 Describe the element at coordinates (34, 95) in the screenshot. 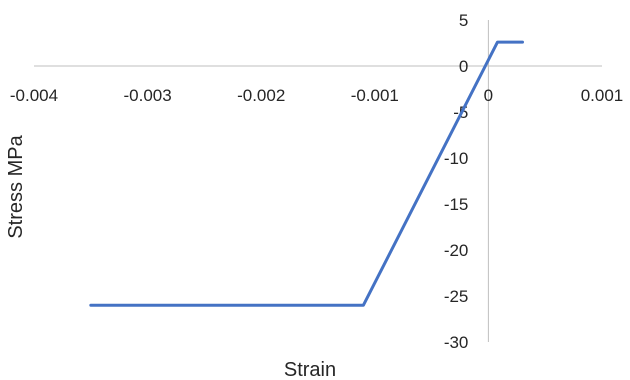

I see `x-tick-label: -0.004` at that location.